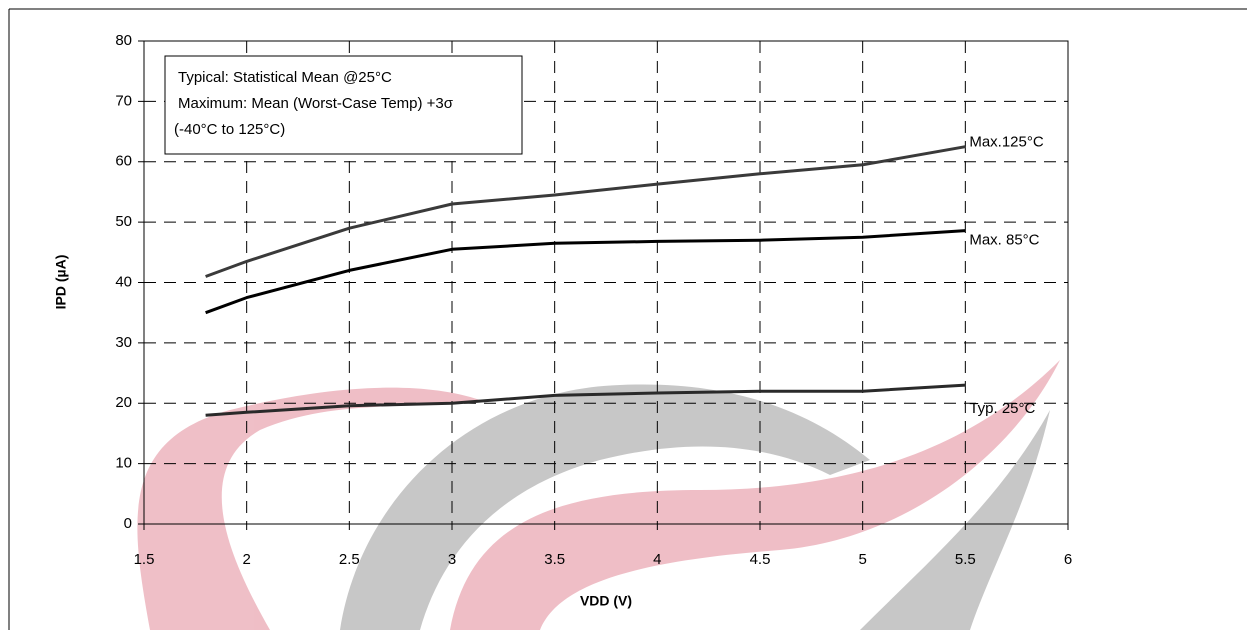 This screenshot has width=1247, height=635. Describe the element at coordinates (965, 559) in the screenshot. I see `x-tick-label: 5.5` at that location.